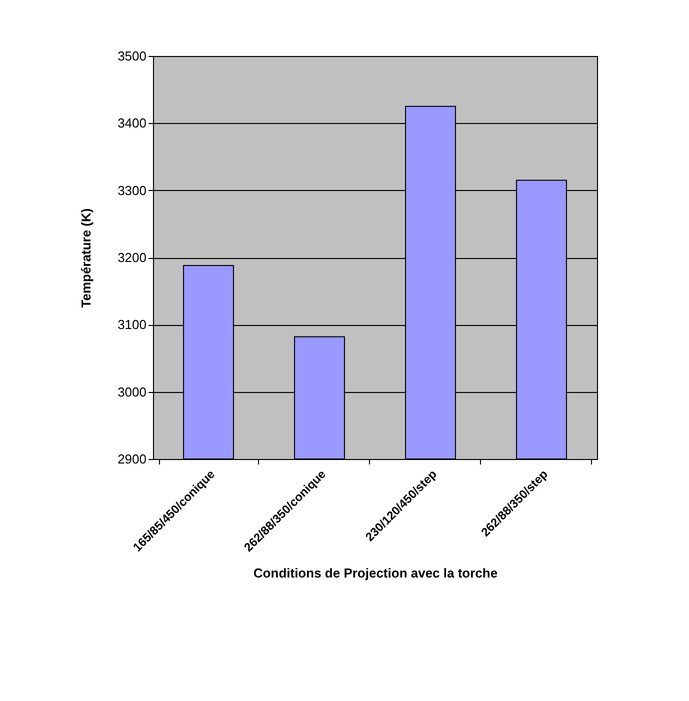  Describe the element at coordinates (132, 392) in the screenshot. I see `y-tick-label: 3000` at that location.